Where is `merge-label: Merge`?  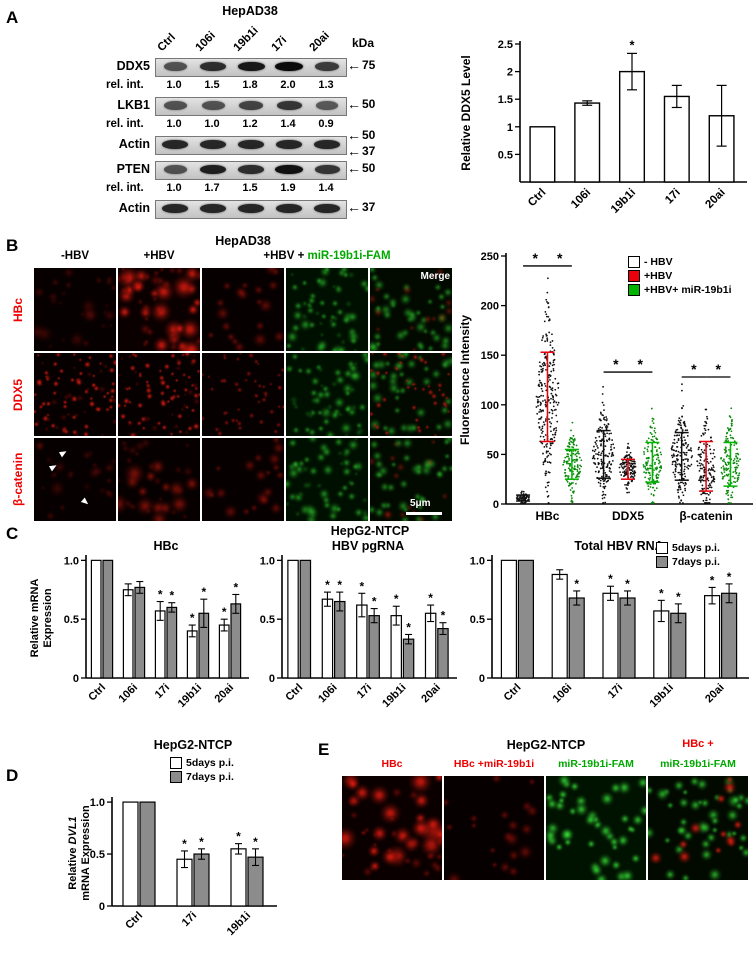 merge-label: Merge is located at coordinates (435, 276).